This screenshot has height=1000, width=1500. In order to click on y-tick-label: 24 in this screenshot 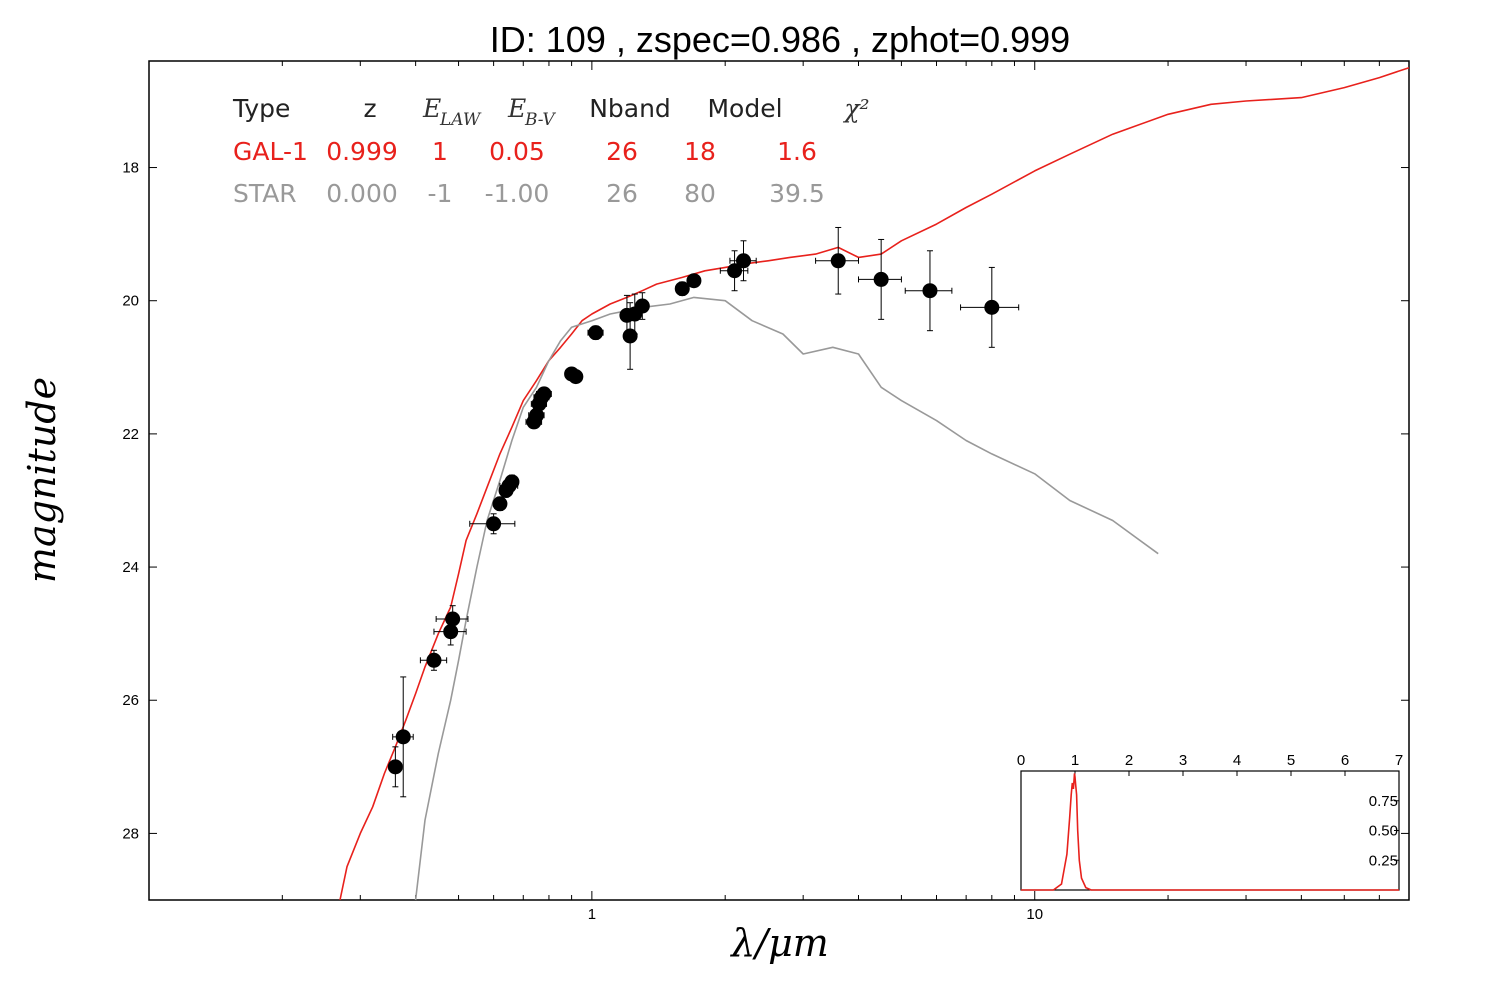, I will do `click(130, 567)`.